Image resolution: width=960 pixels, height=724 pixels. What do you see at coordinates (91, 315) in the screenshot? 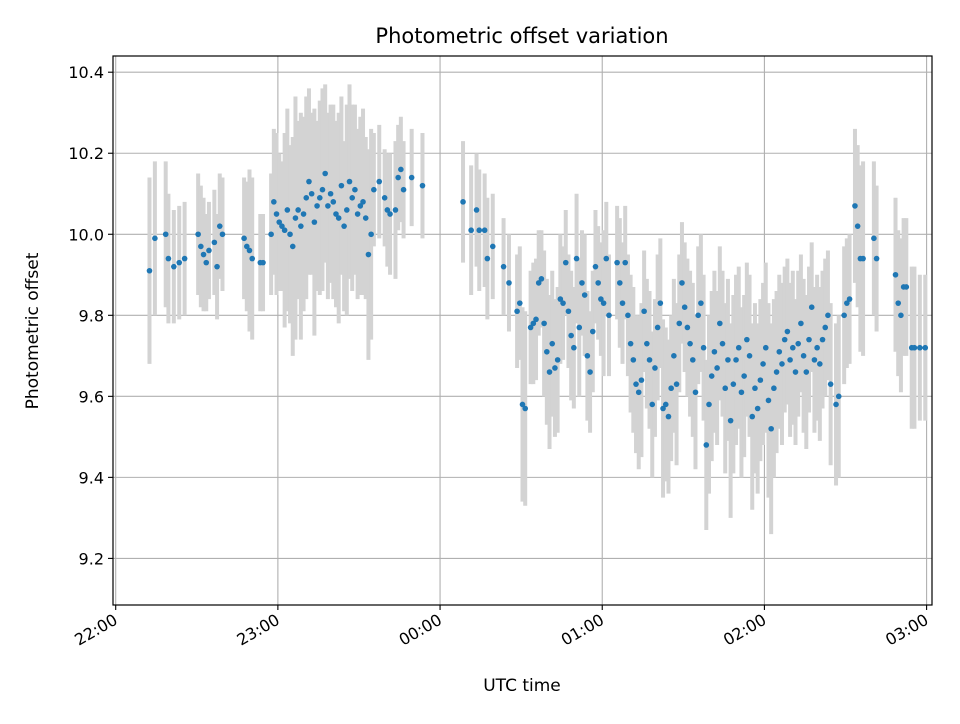
I see `y-tick-label: 9.8` at bounding box center [91, 315].